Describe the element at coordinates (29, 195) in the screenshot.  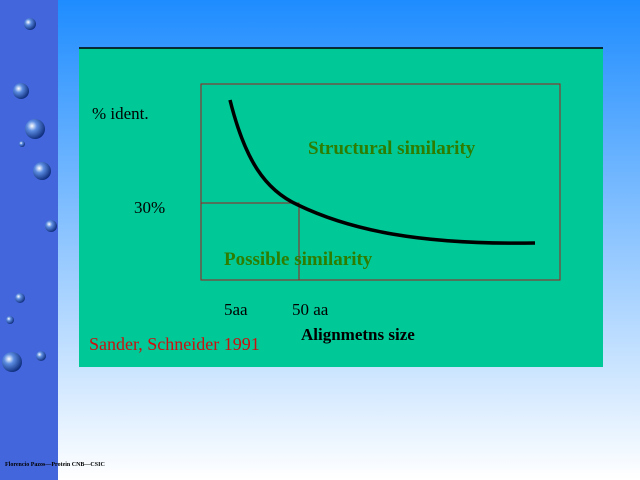
I see `bubbles` at that location.